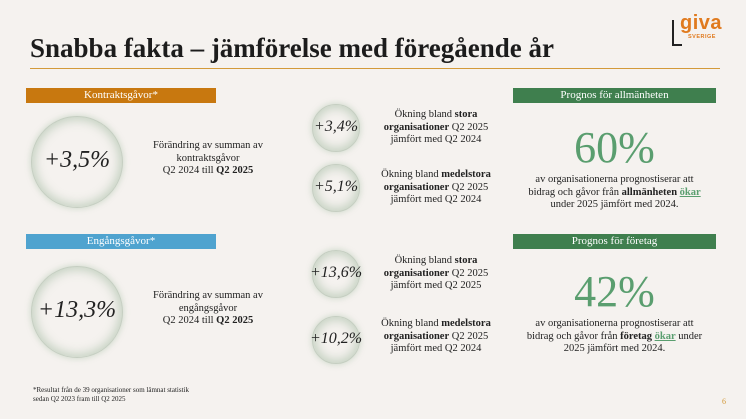  I want to click on single-medium-value: +10,2%, so click(336, 338).